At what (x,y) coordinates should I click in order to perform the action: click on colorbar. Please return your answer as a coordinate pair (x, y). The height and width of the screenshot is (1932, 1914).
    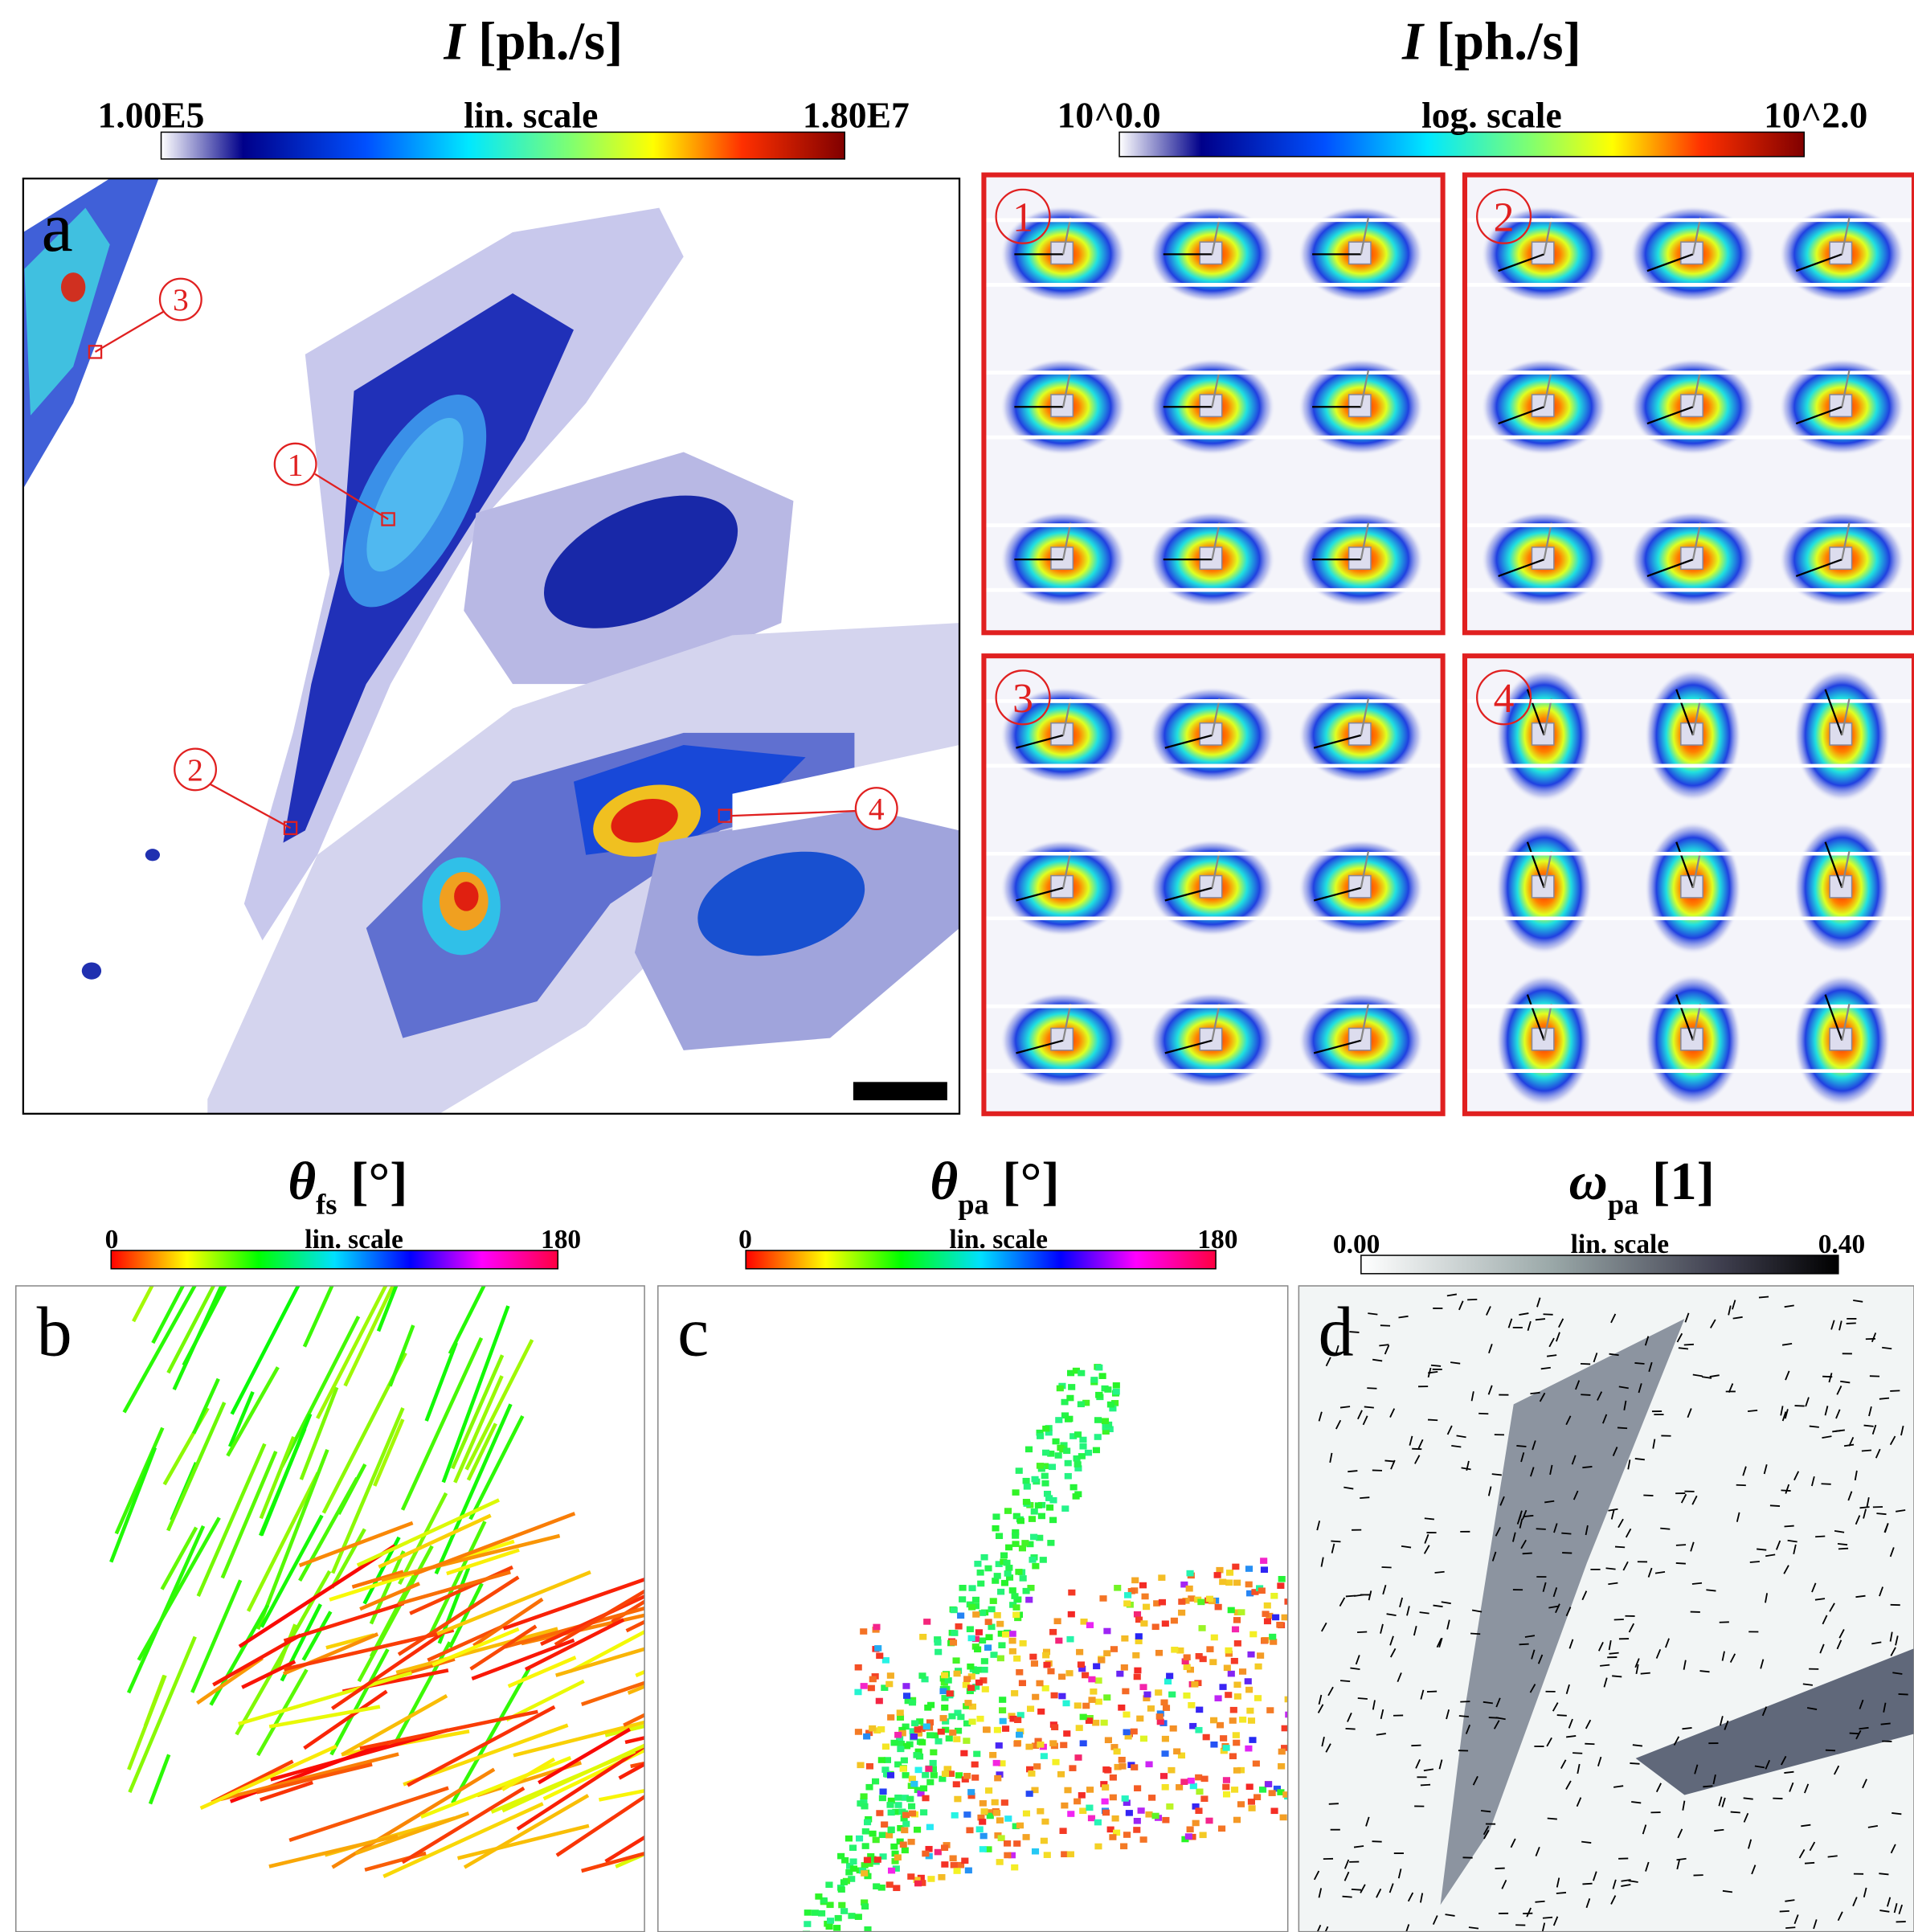
    Looking at the image, I should click on (502, 145).